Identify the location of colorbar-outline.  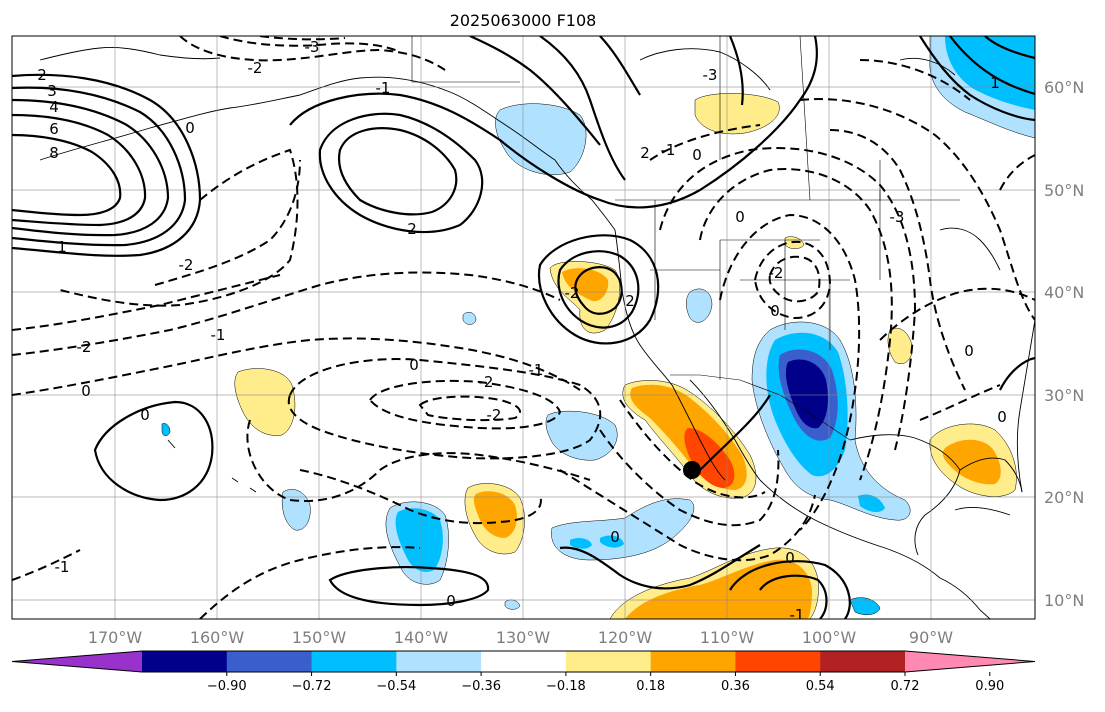
(523, 661).